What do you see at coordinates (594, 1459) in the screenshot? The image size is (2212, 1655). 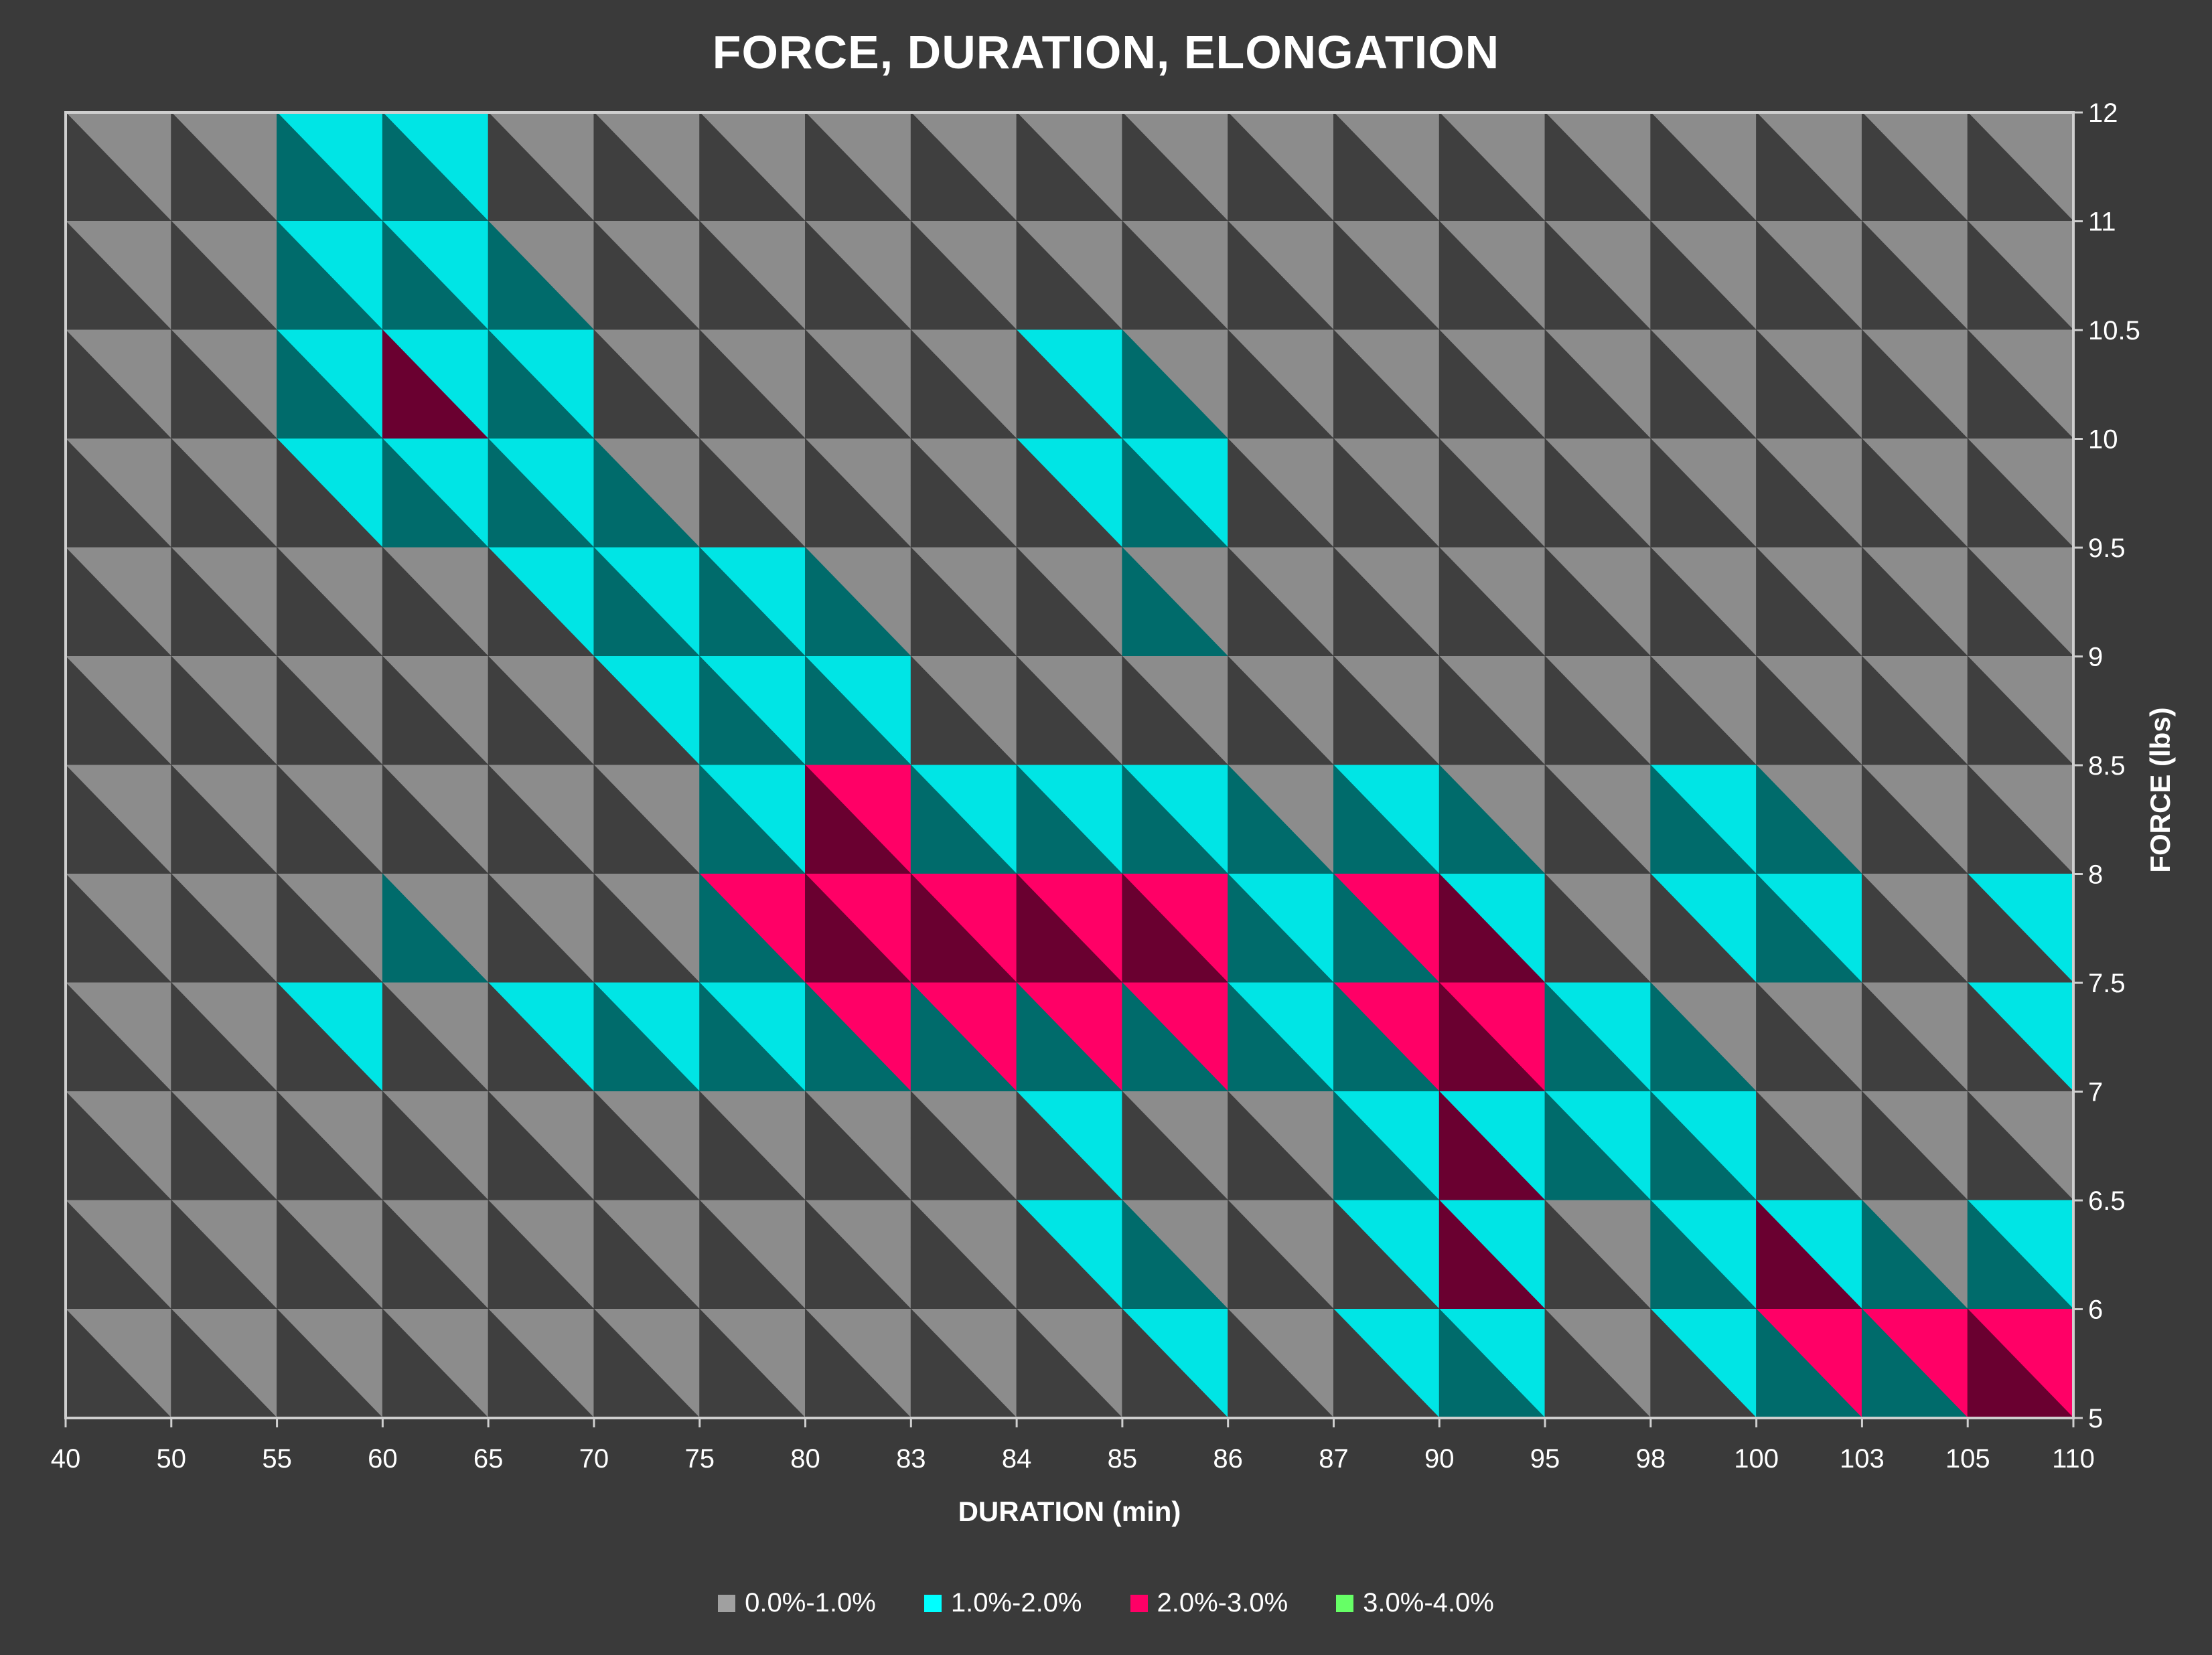 I see `x-tick-label: 70` at bounding box center [594, 1459].